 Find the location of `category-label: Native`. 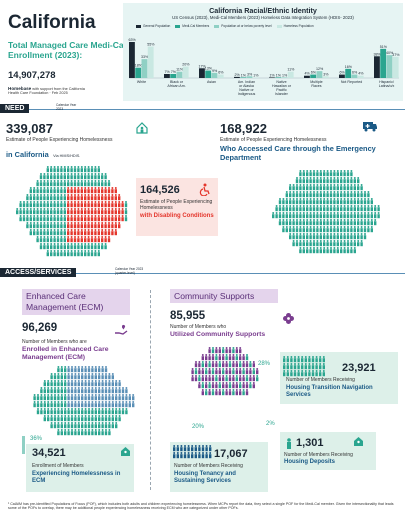

category-label: Native is located at coordinates (281, 82).